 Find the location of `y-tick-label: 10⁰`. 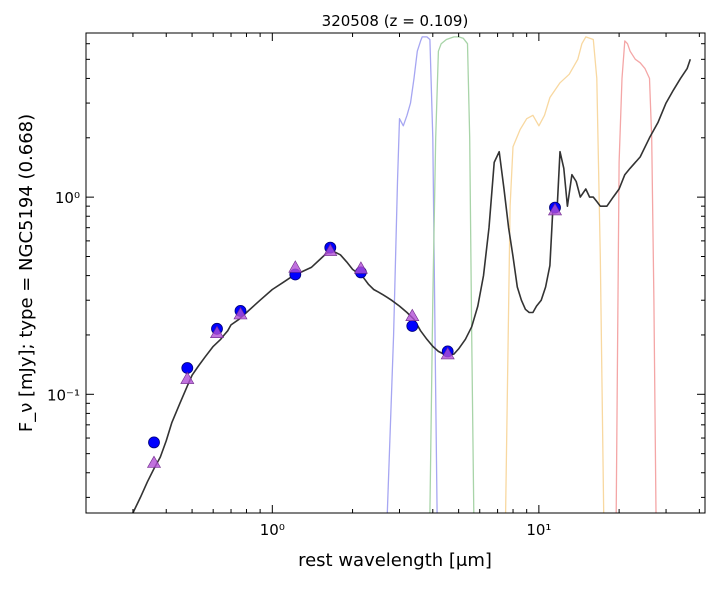

y-tick-label: 10⁰ is located at coordinates (67, 198).